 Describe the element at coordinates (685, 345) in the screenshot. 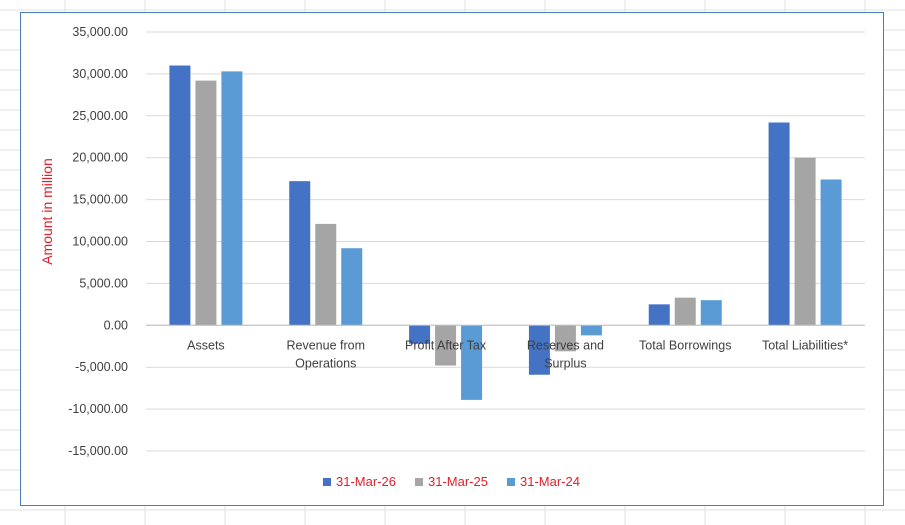

I see `category-label: Total Borrowings` at that location.